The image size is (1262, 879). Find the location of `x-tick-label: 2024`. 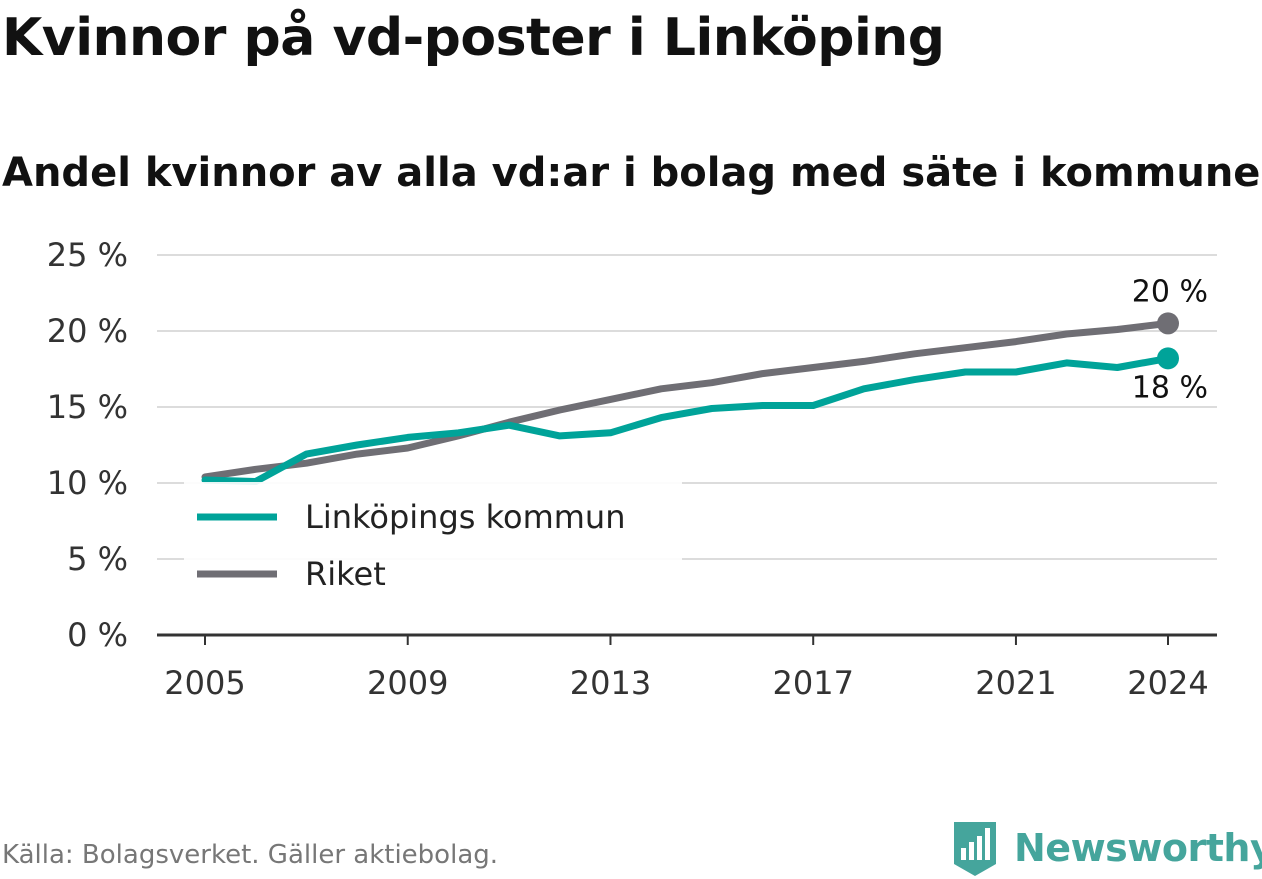

x-tick-label: 2024 is located at coordinates (1167, 683).